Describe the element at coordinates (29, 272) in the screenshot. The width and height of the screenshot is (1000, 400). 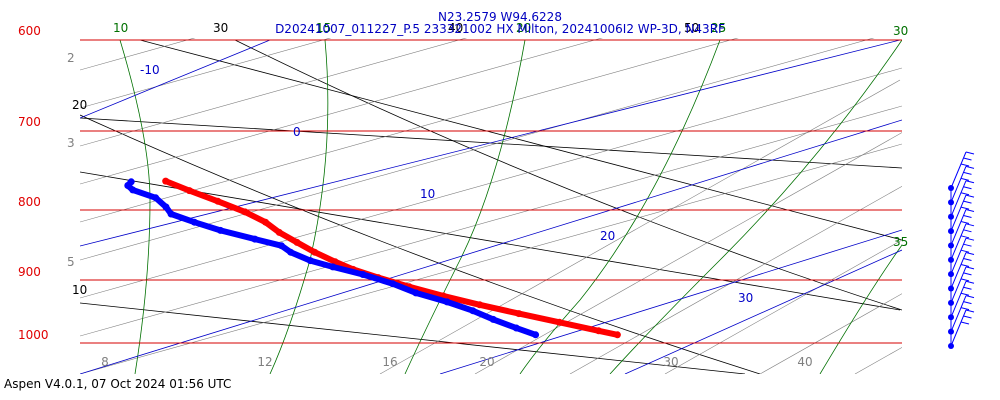
I see `pressure-label-900: 900` at that location.